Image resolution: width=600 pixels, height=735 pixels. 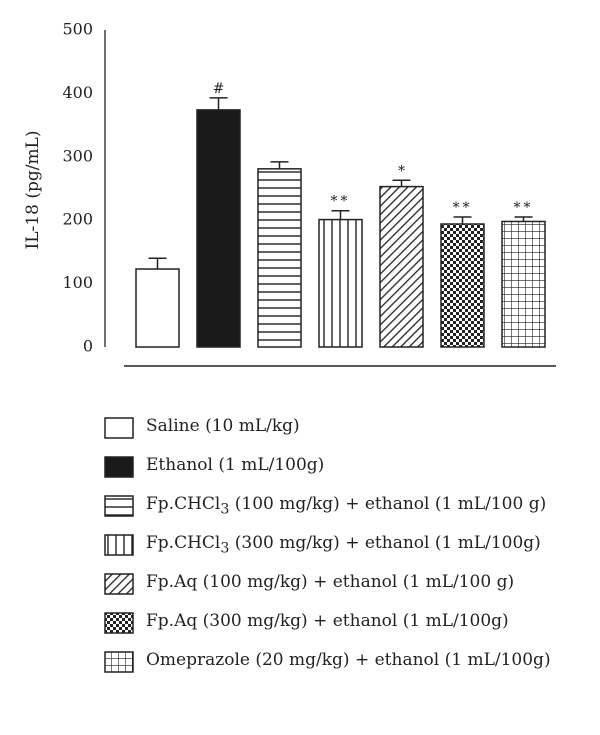 What do you see at coordinates (119, 505) in the screenshot?
I see `legend-swatch-horizontal` at bounding box center [119, 505].